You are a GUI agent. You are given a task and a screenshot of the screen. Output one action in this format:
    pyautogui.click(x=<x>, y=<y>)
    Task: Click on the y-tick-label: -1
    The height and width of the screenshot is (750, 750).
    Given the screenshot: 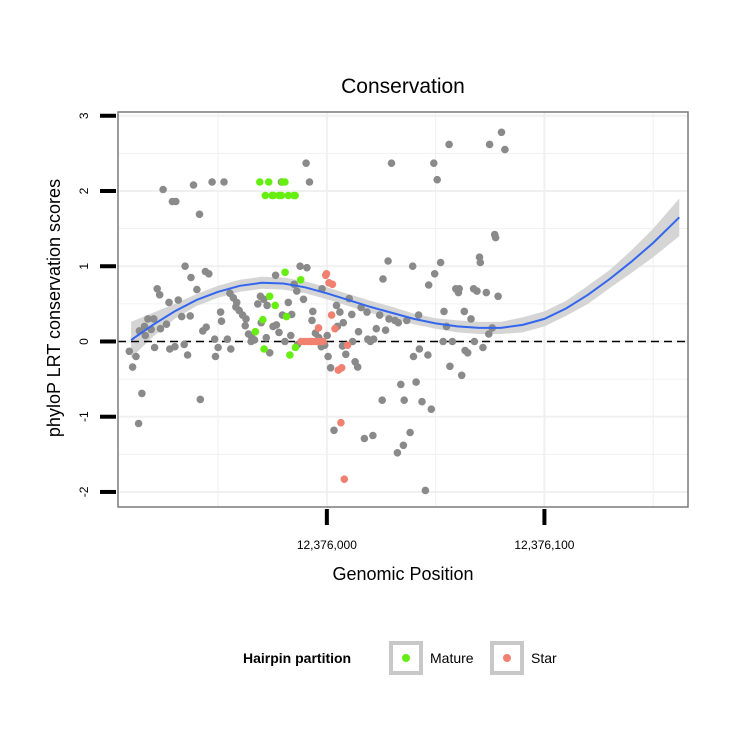 What is the action you would take?
    pyautogui.click(x=84, y=416)
    